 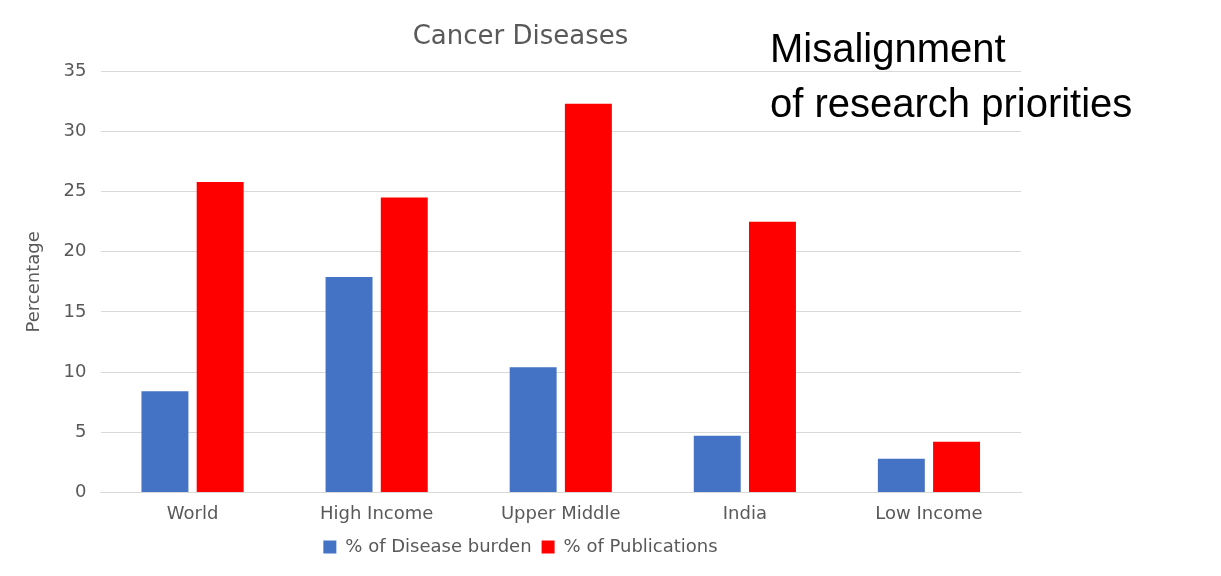 What do you see at coordinates (33, 282) in the screenshot?
I see `y-axis-title: Percentage` at bounding box center [33, 282].